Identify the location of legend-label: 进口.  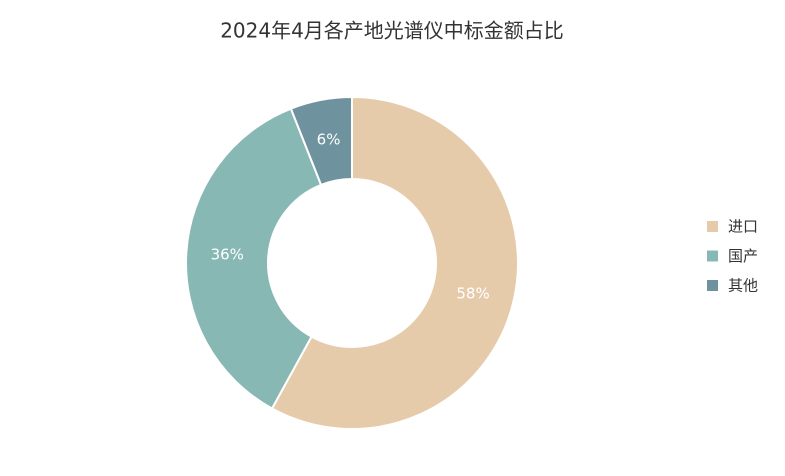
(743, 227).